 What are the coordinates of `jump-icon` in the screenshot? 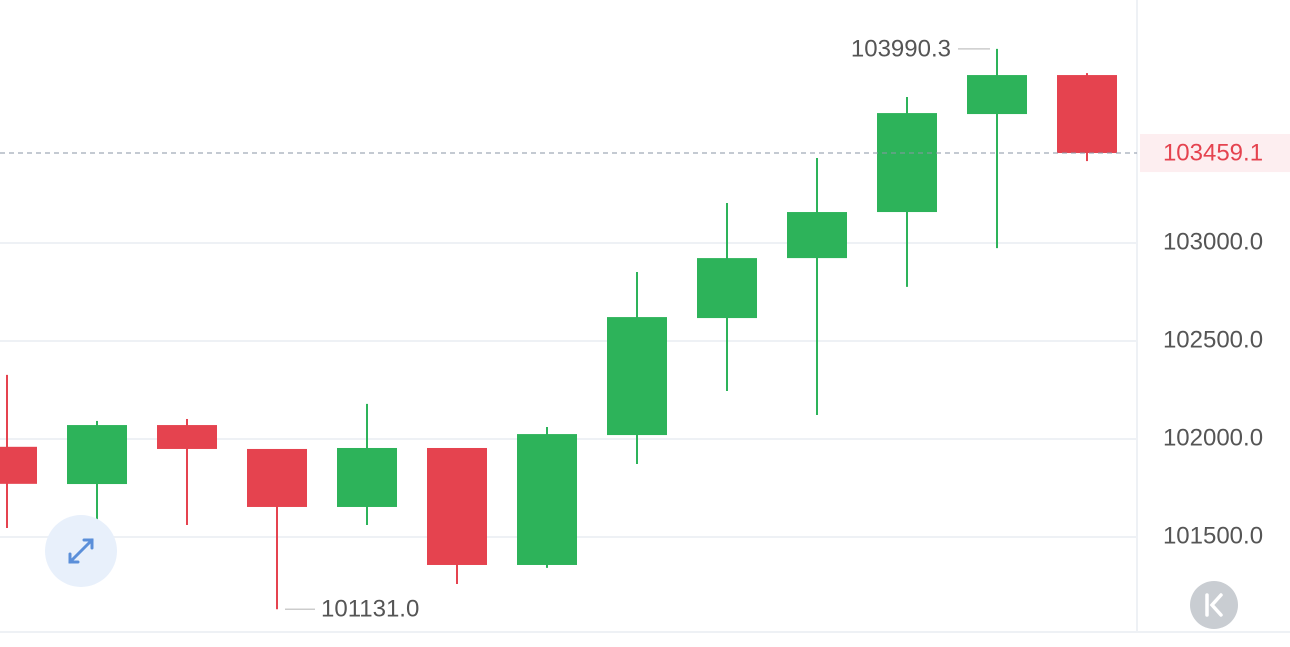 It's located at (1214, 605).